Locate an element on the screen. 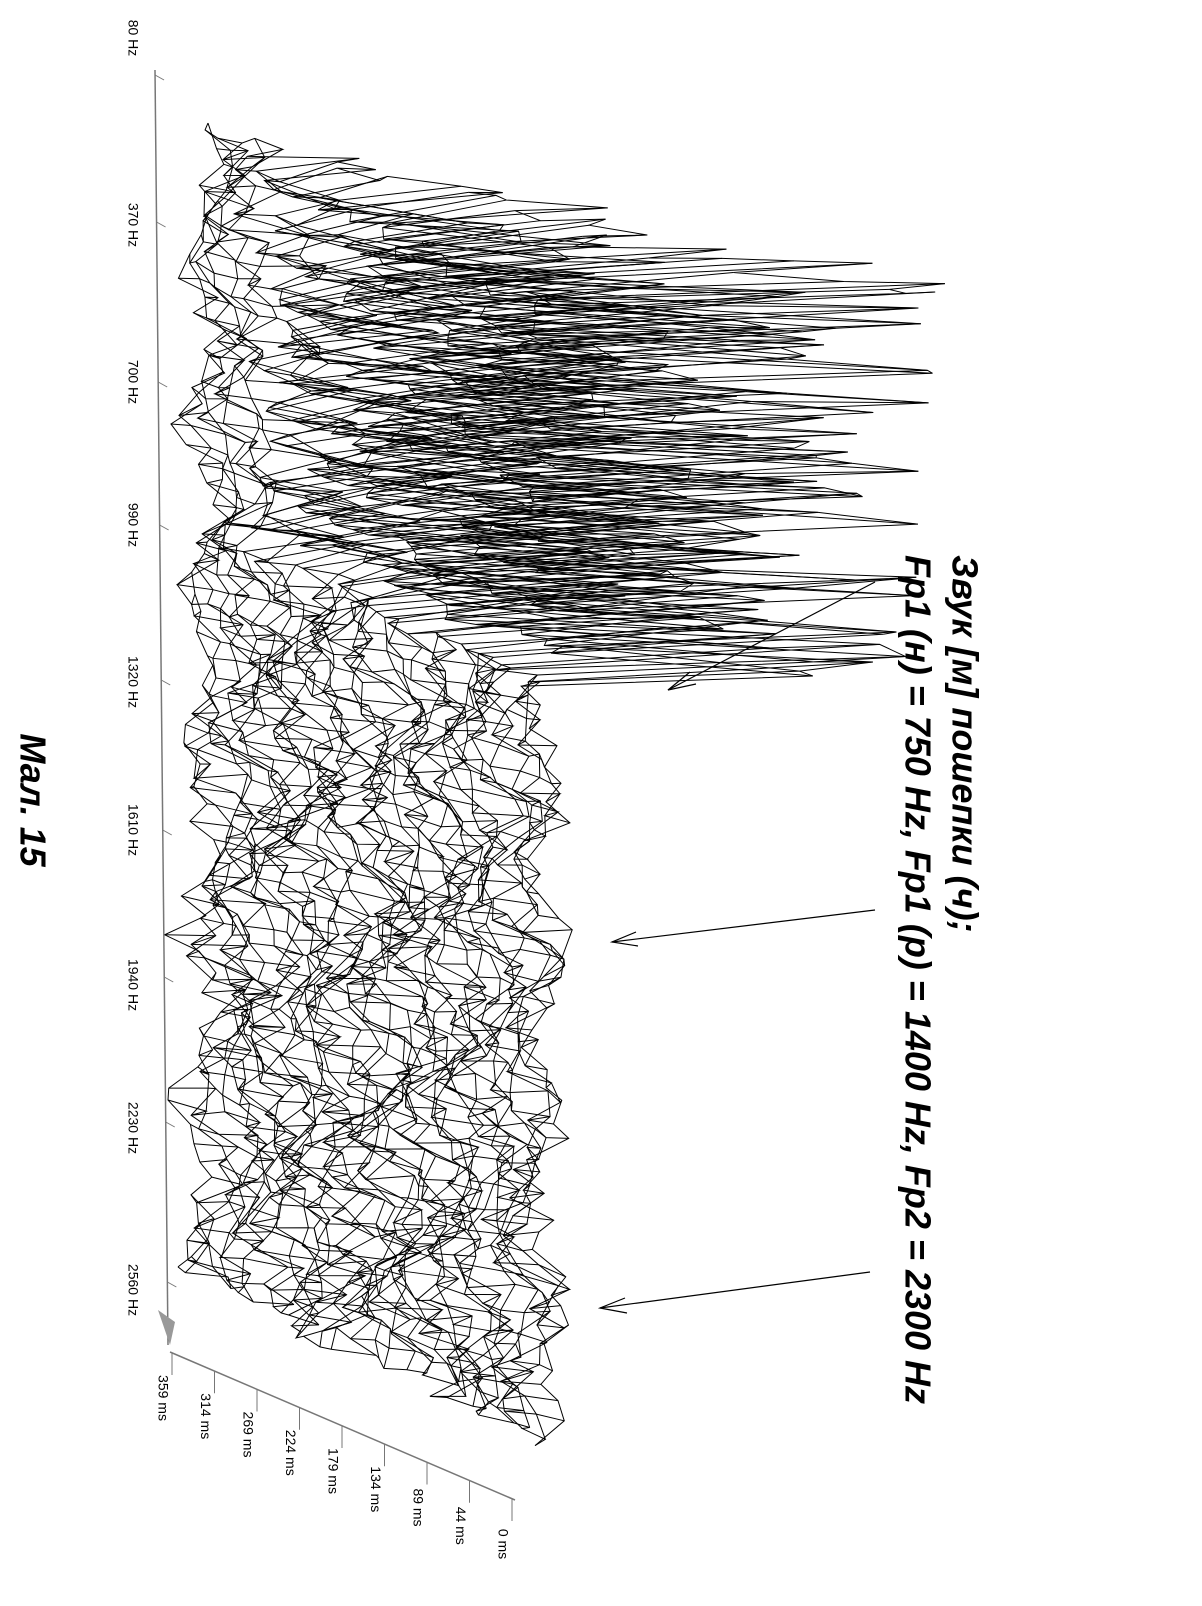 This screenshot has height=1606, width=1202. frequency-tick-label: 80 Hz is located at coordinates (133, 38).